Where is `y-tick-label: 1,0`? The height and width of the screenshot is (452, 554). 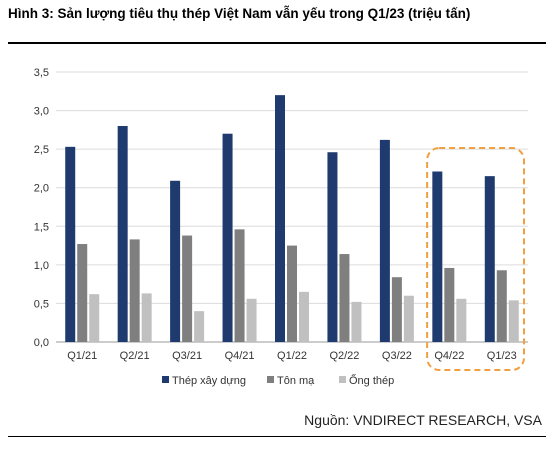
y-tick-label: 1,0 is located at coordinates (41, 266).